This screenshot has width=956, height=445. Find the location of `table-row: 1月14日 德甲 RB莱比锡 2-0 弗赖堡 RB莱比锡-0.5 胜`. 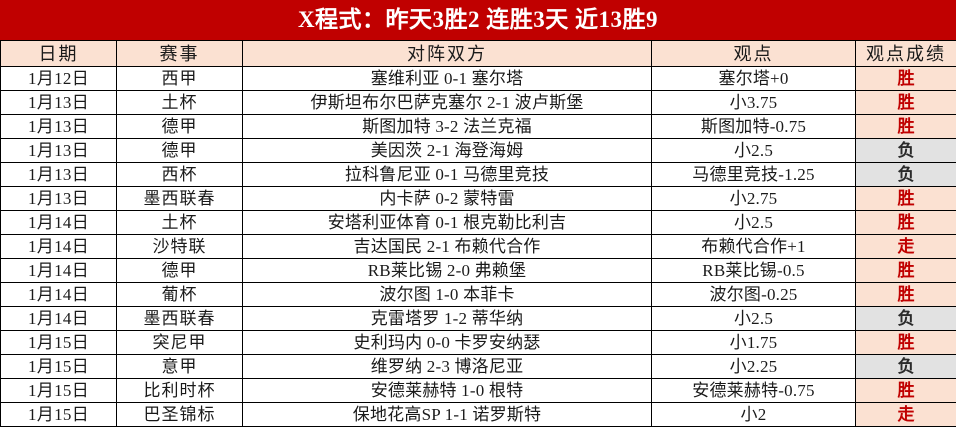

table-row: 1月14日 德甲 RB莱比锡 2-0 弗赖堡 RB莱比锡-0.5 胜 is located at coordinates (478, 270).